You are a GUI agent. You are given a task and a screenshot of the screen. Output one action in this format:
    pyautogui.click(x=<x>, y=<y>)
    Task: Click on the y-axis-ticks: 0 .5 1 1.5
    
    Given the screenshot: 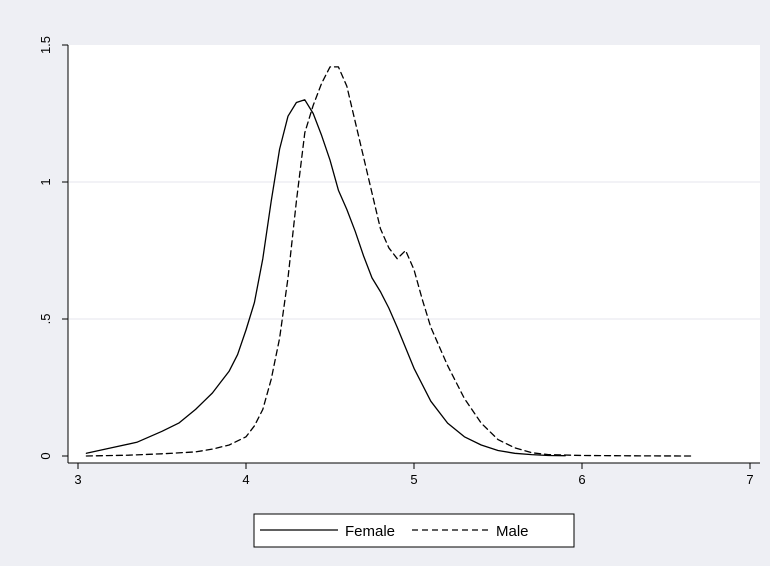 What is the action you would take?
    pyautogui.click(x=53, y=248)
    